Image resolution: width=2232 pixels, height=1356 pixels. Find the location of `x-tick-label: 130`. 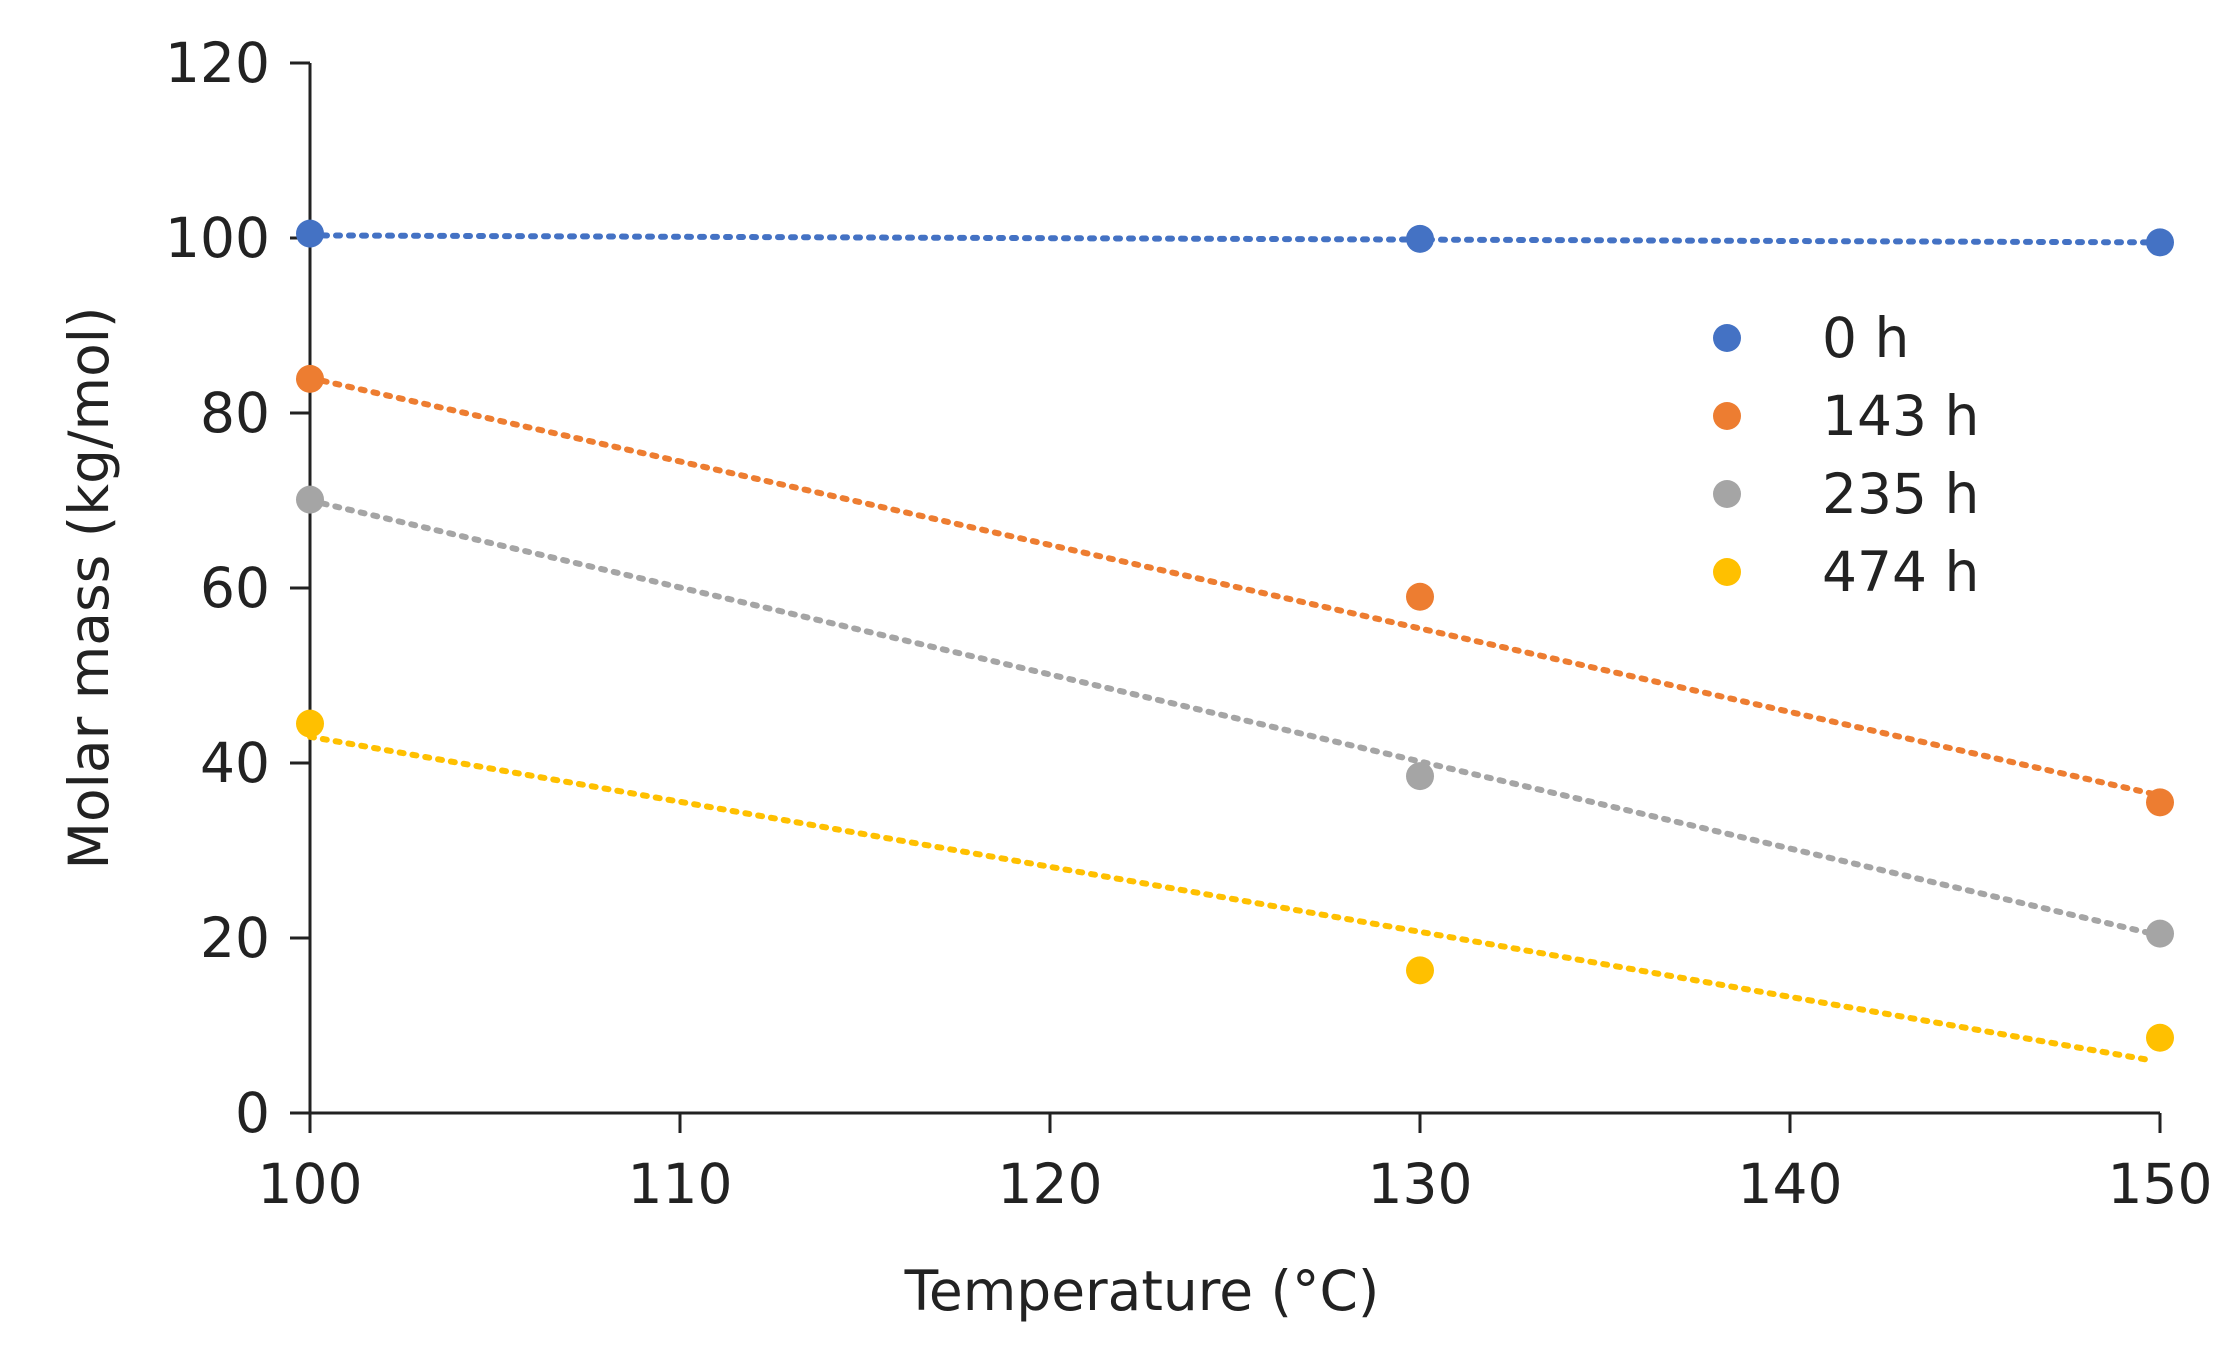

x-tick-label: 130 is located at coordinates (1420, 1184).